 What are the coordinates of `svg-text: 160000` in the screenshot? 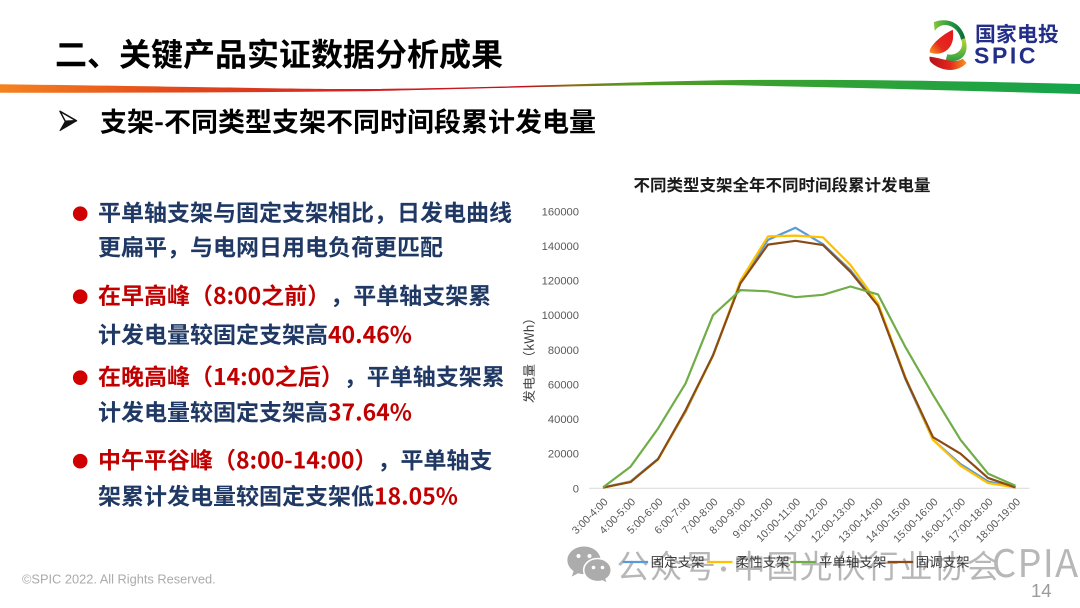 It's located at (560, 212).